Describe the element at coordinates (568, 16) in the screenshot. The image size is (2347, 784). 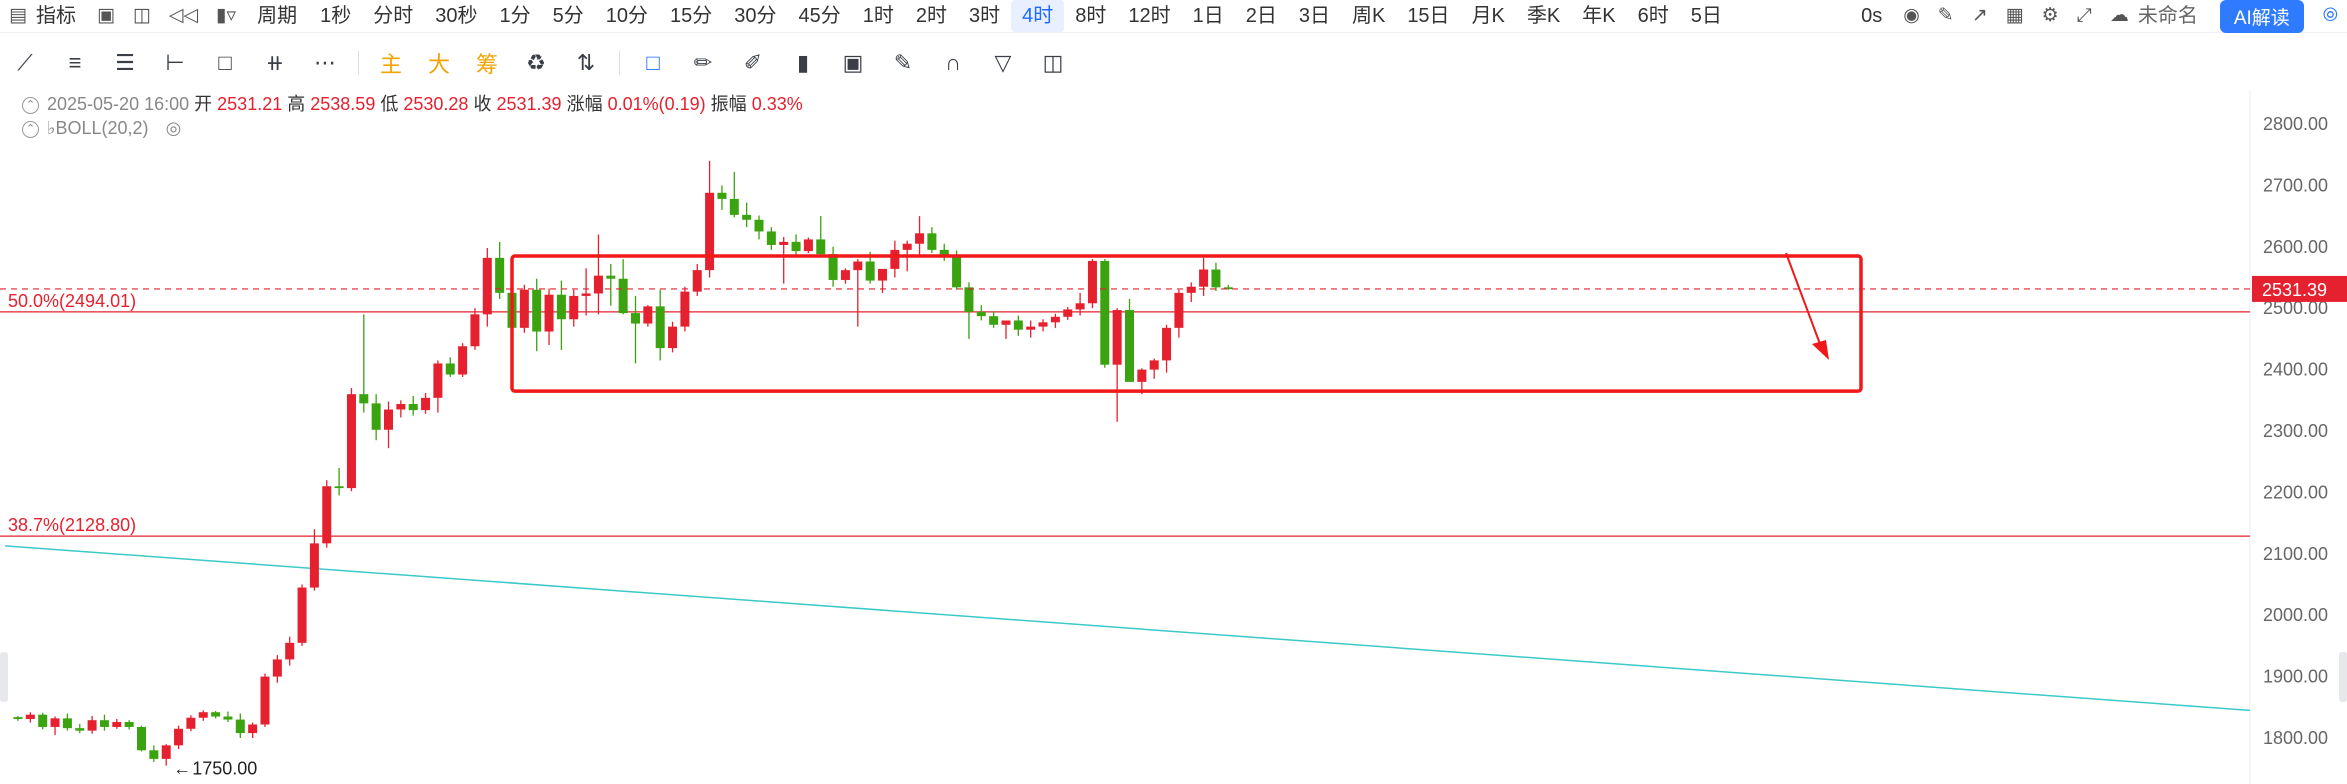
I see `period-4: 5分` at that location.